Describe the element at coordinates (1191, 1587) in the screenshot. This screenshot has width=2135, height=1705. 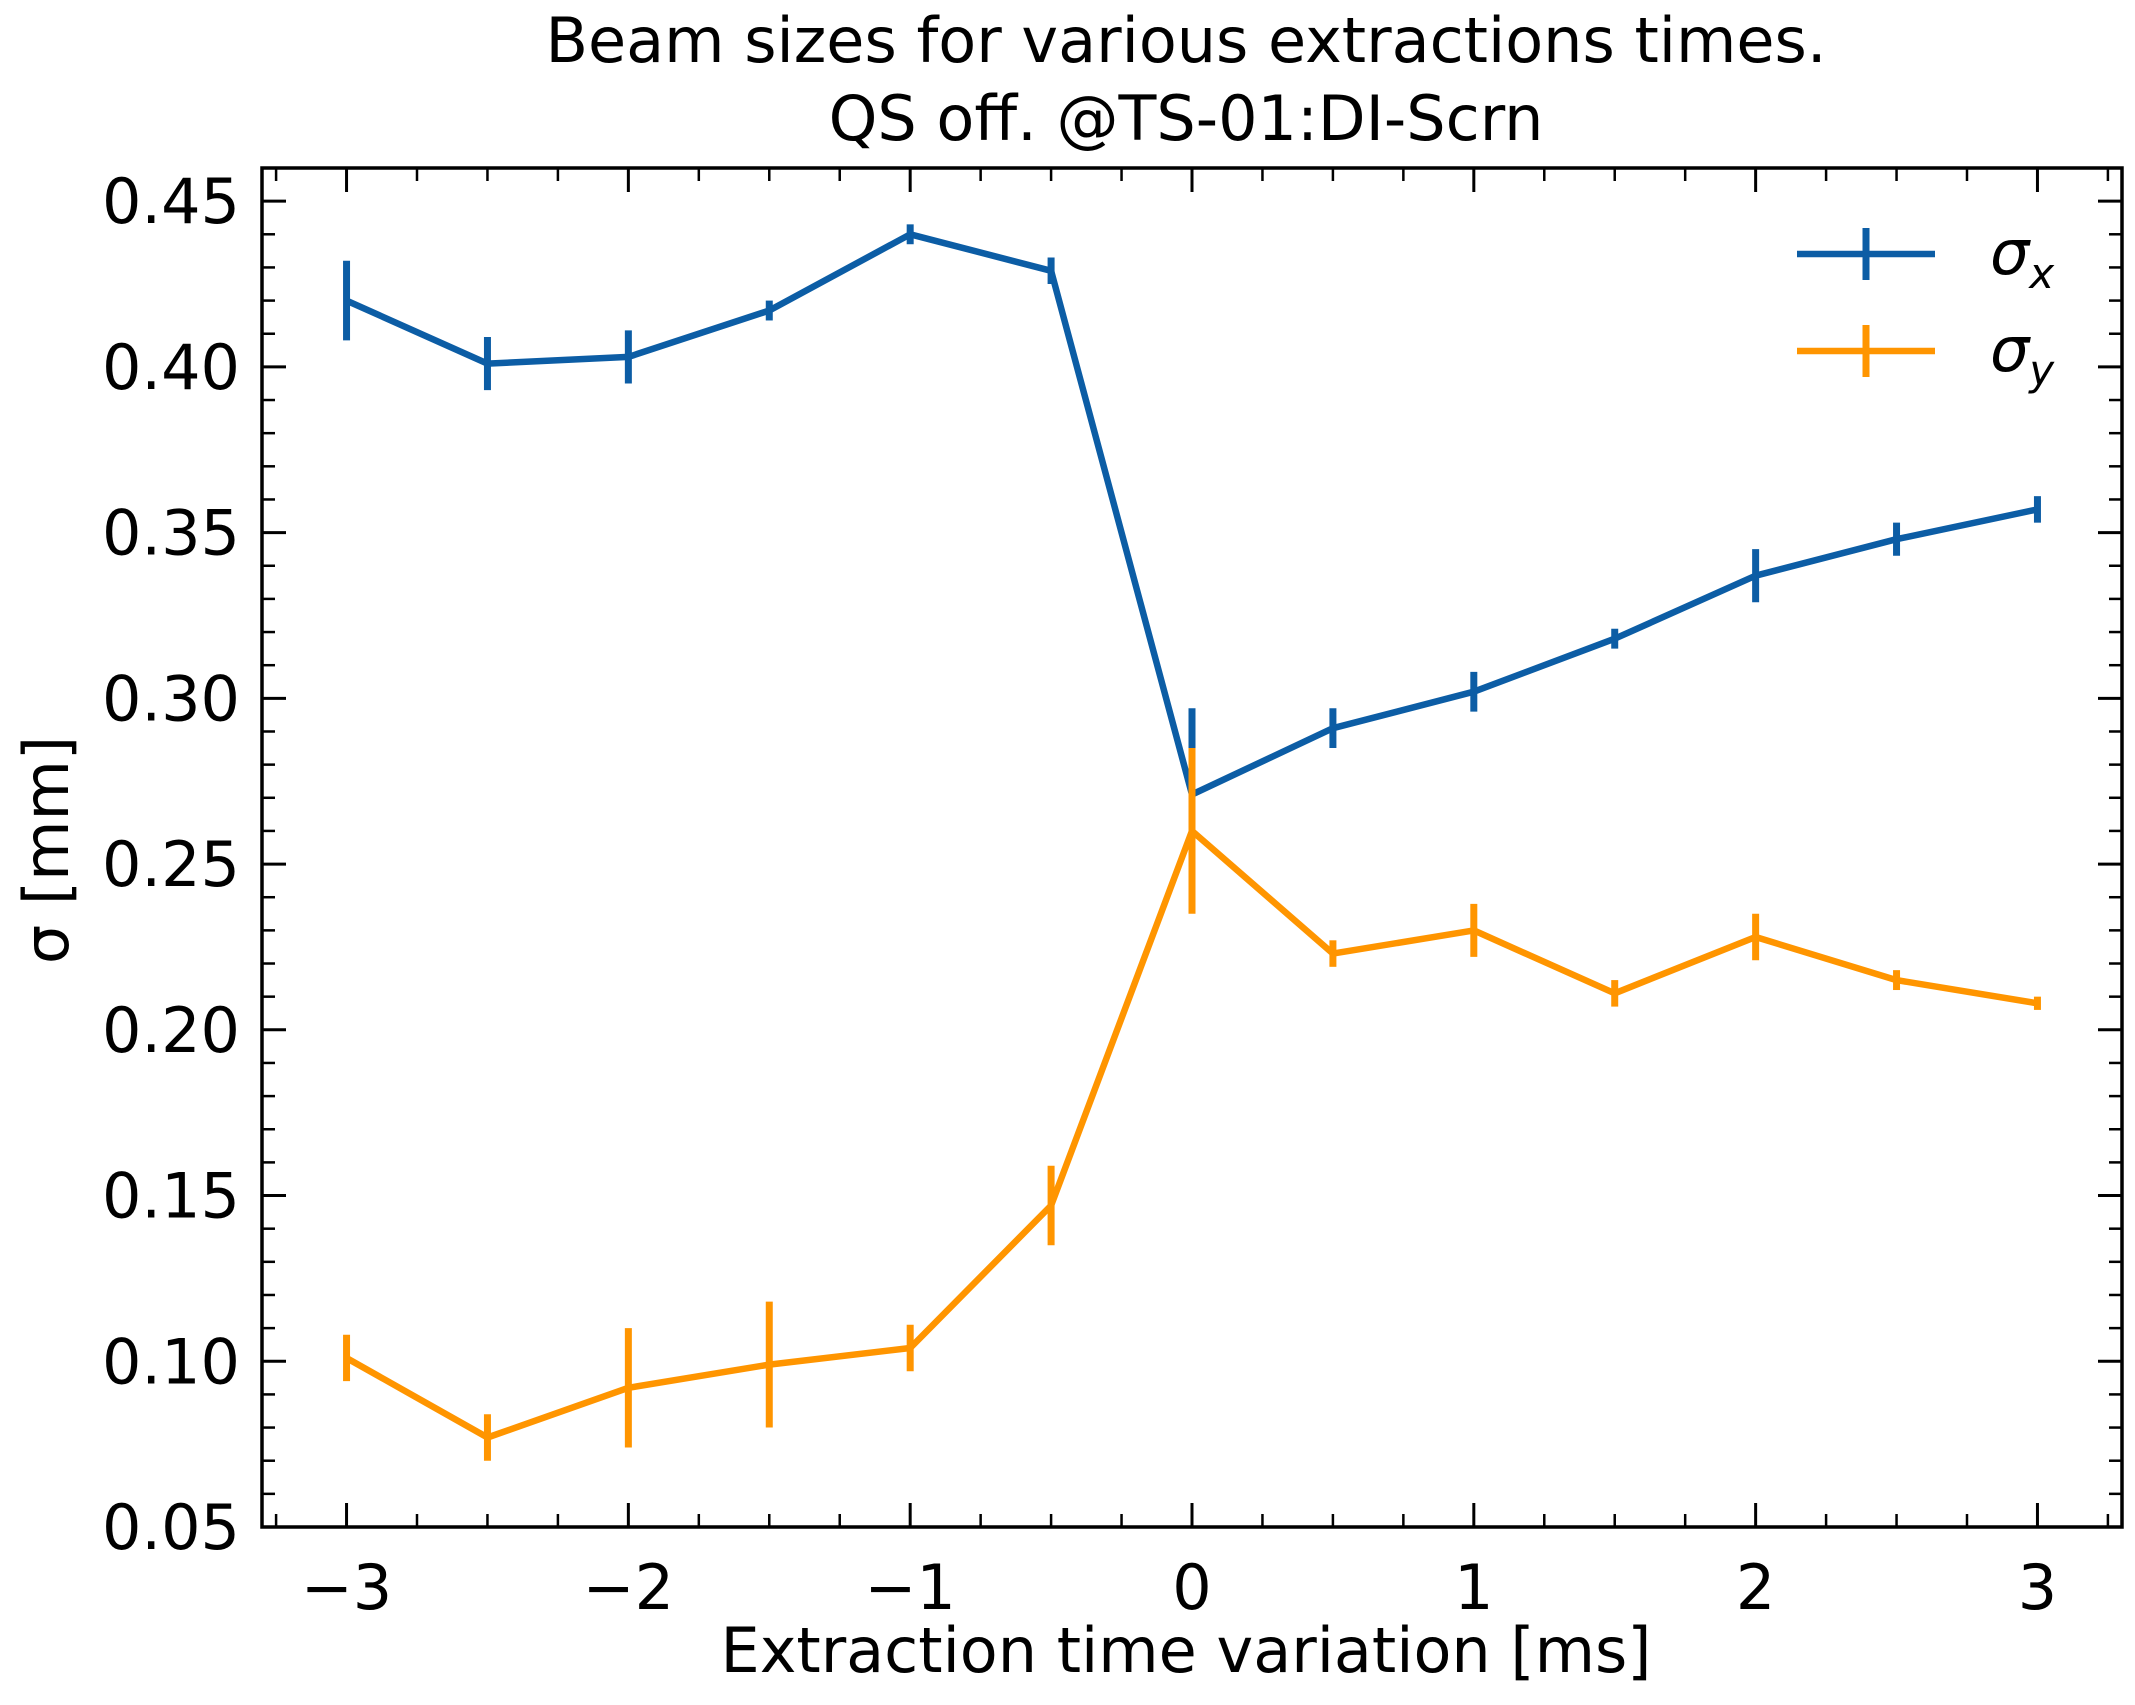
I see `x-tick-label: 0` at that location.